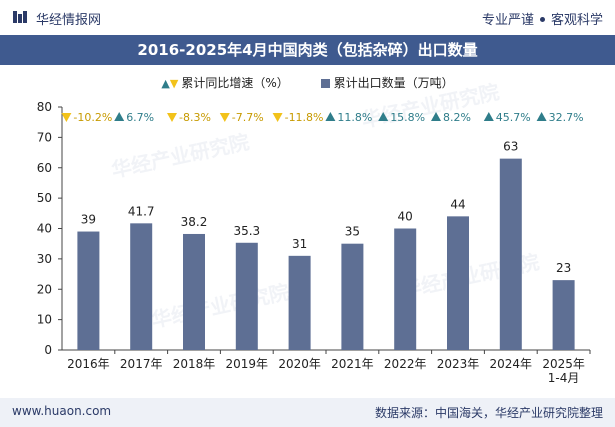 Image resolution: width=615 pixels, height=427 pixels. What do you see at coordinates (246, 231) in the screenshot?
I see `bar-value-label: 35.3` at bounding box center [246, 231].